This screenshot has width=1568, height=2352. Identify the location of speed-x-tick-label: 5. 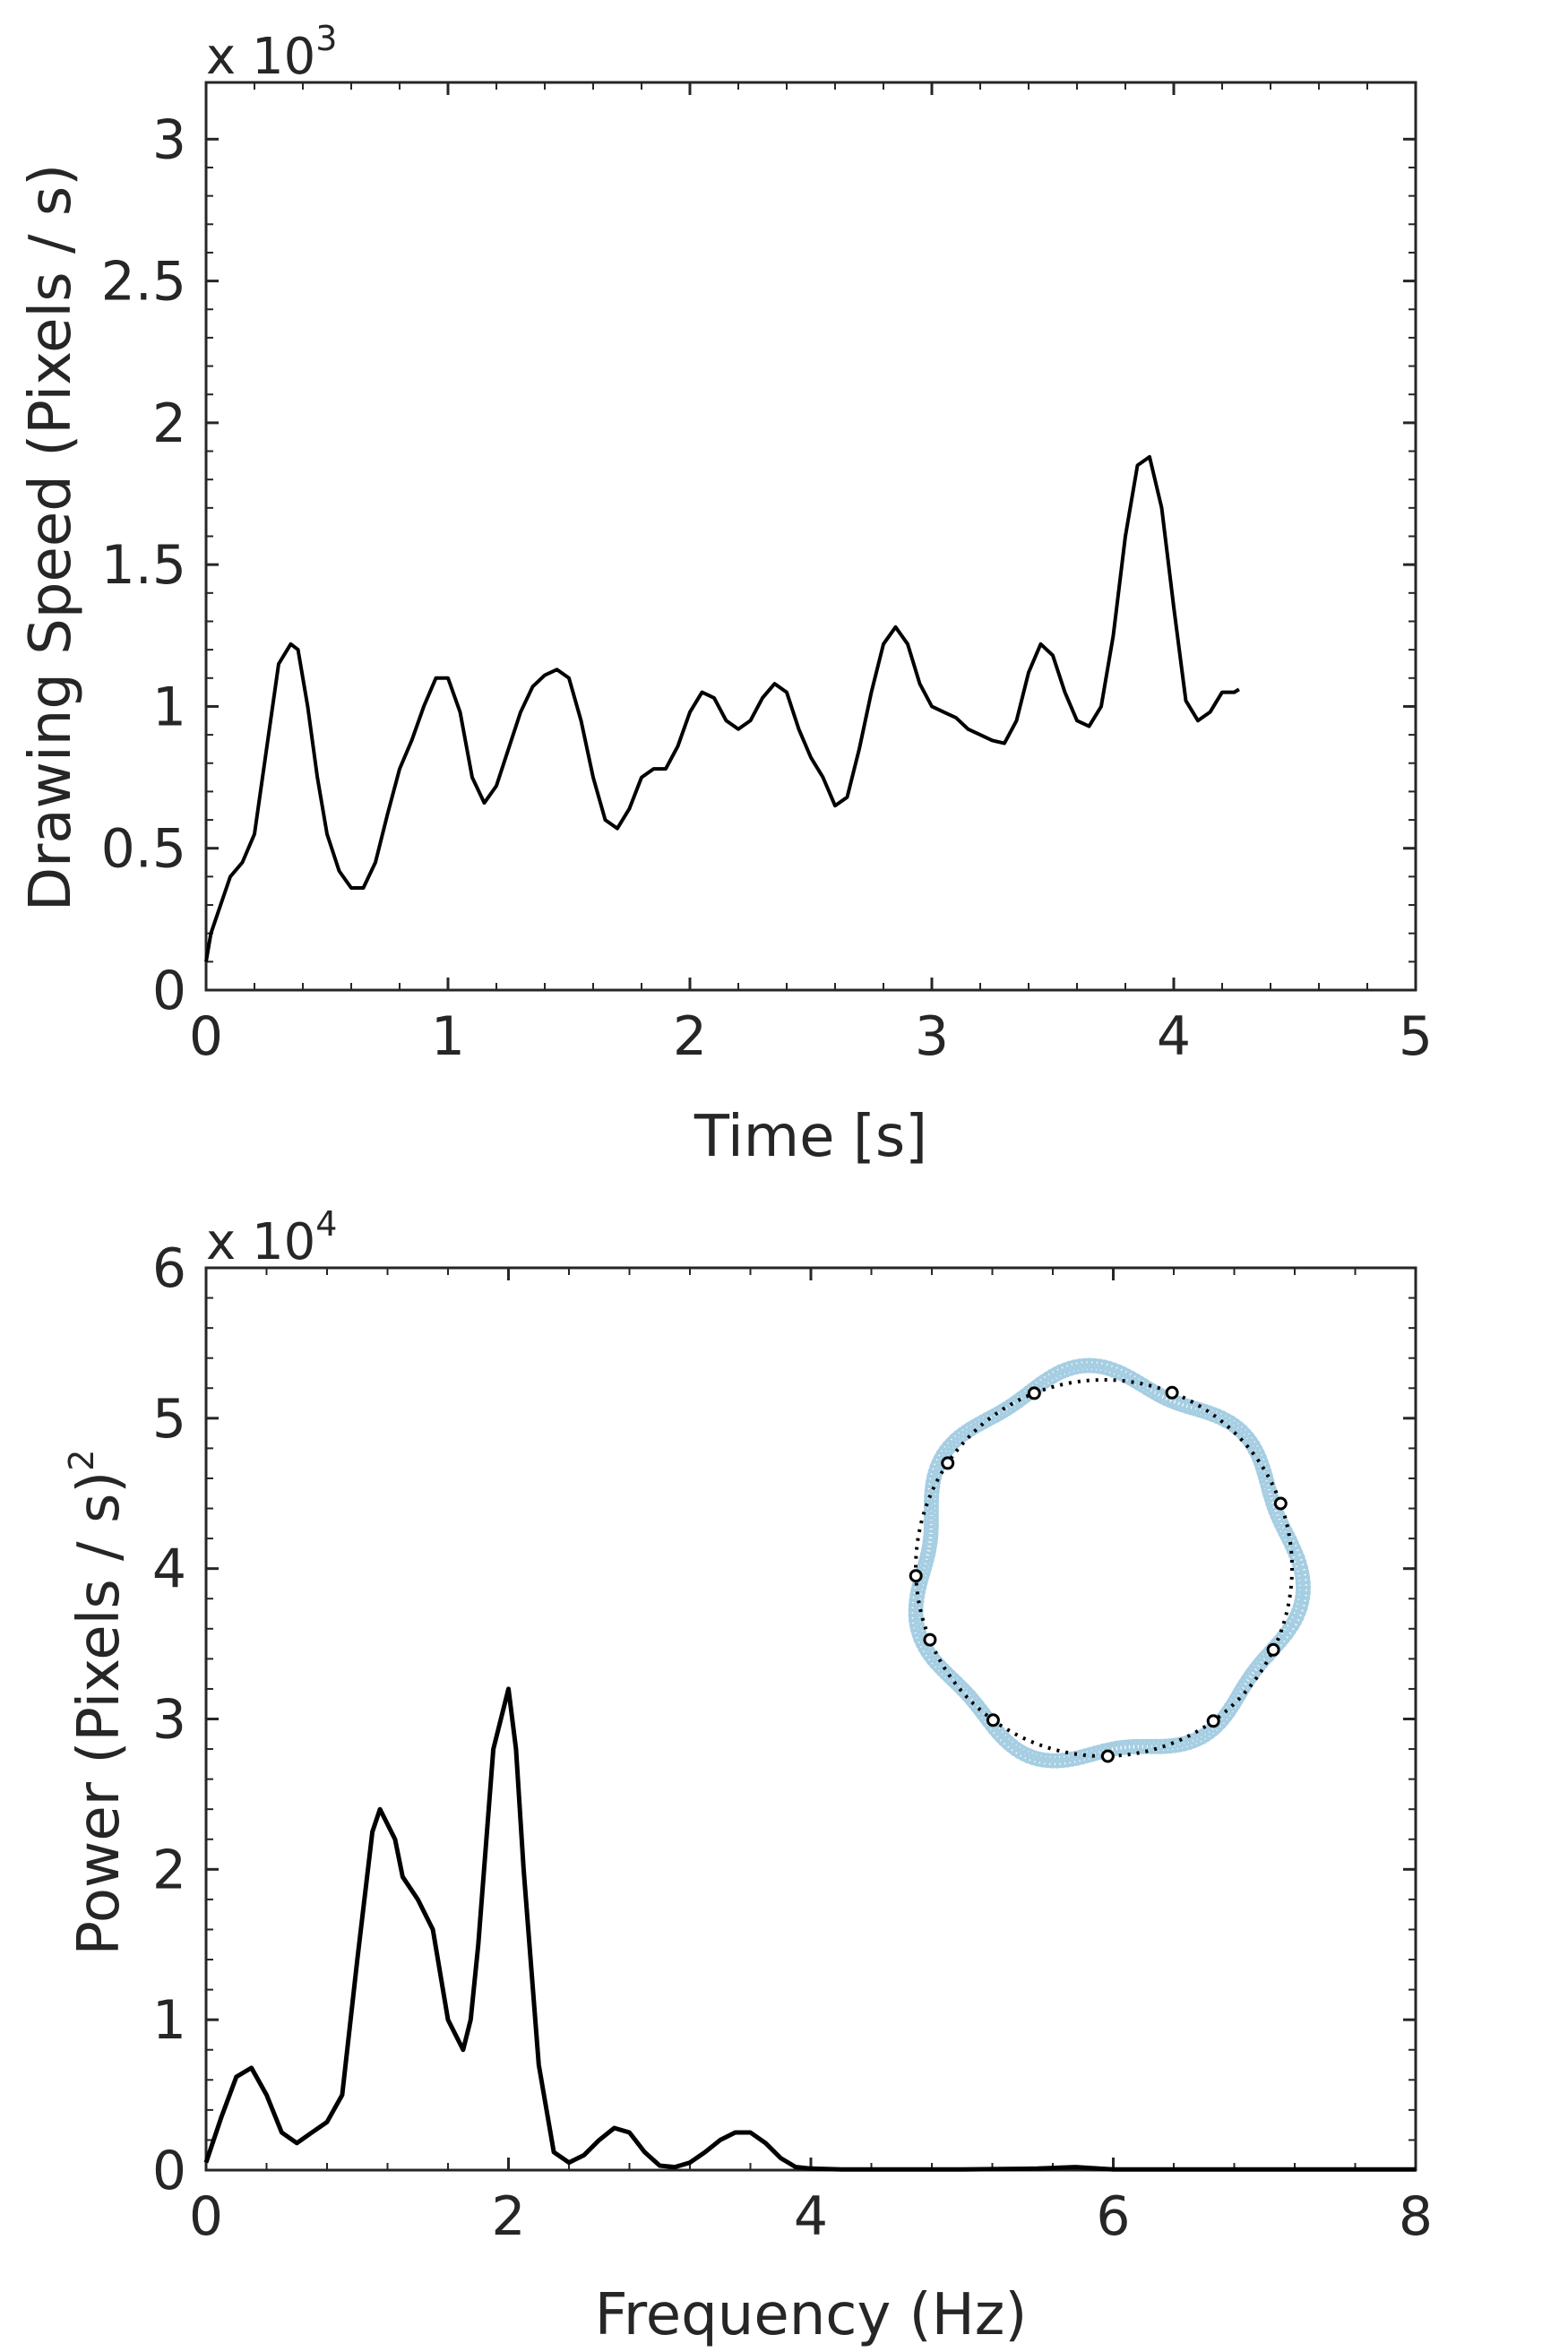
(1416, 1036).